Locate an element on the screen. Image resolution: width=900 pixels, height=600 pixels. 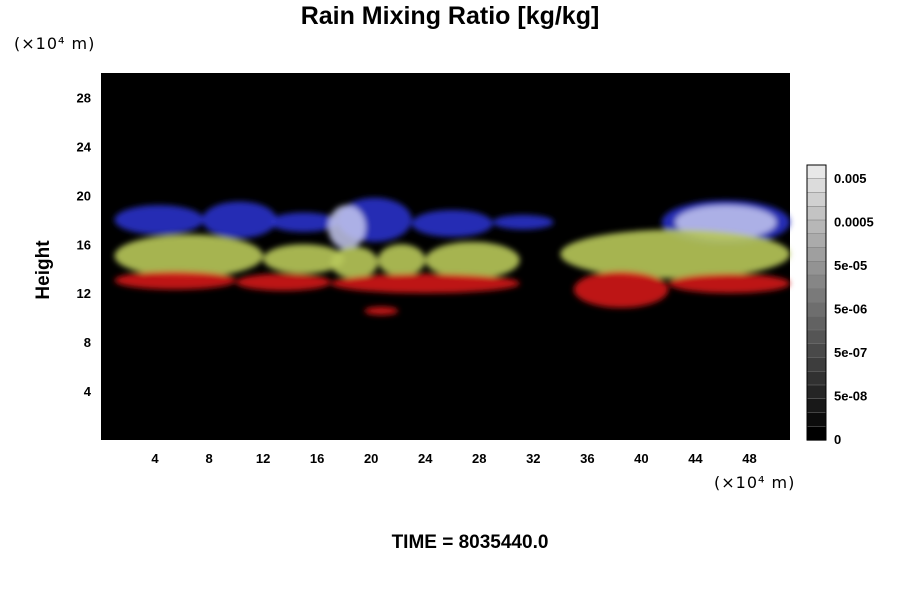
time-readout: TIME = 8035440.0 is located at coordinates (470, 542).